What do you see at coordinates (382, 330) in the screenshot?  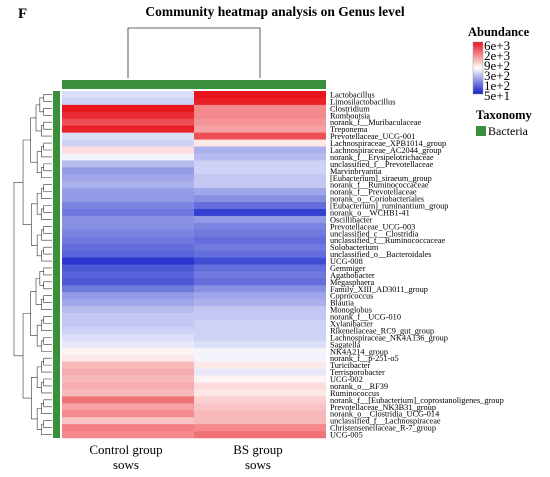 I see `row-label: Rikenellaceae_RC9_gut_group` at bounding box center [382, 330].